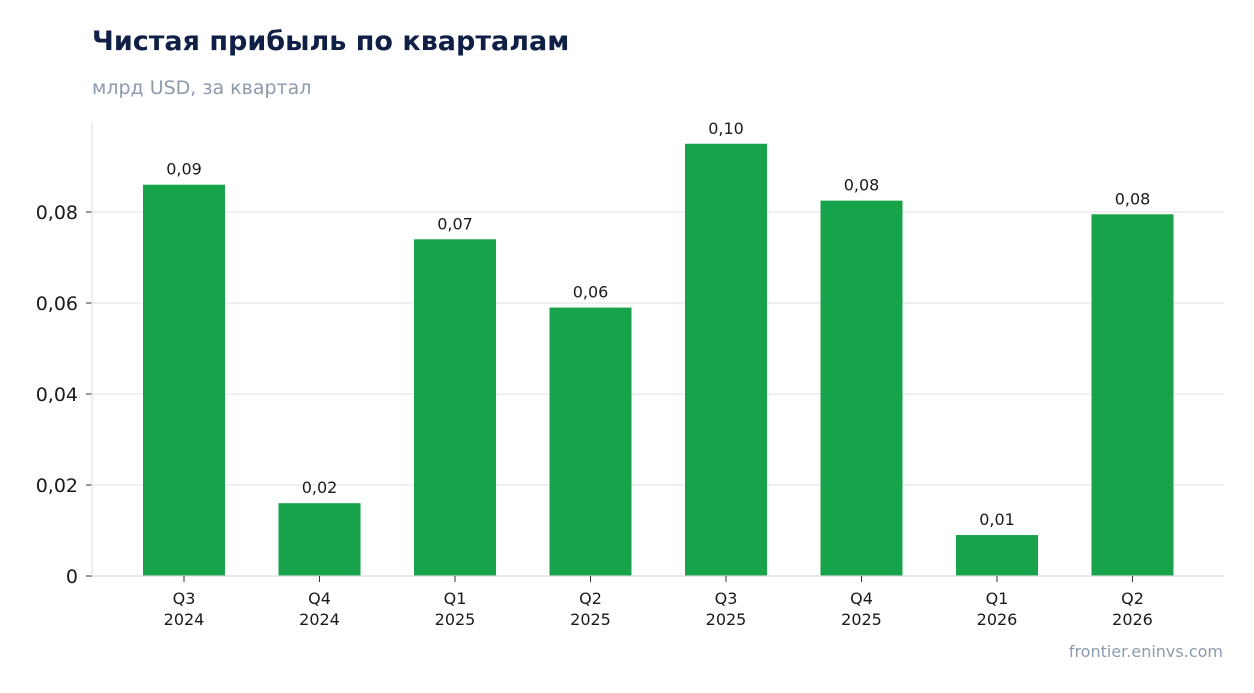 The height and width of the screenshot is (693, 1254). What do you see at coordinates (591, 292) in the screenshot?
I see `data-label: 0,06` at bounding box center [591, 292].